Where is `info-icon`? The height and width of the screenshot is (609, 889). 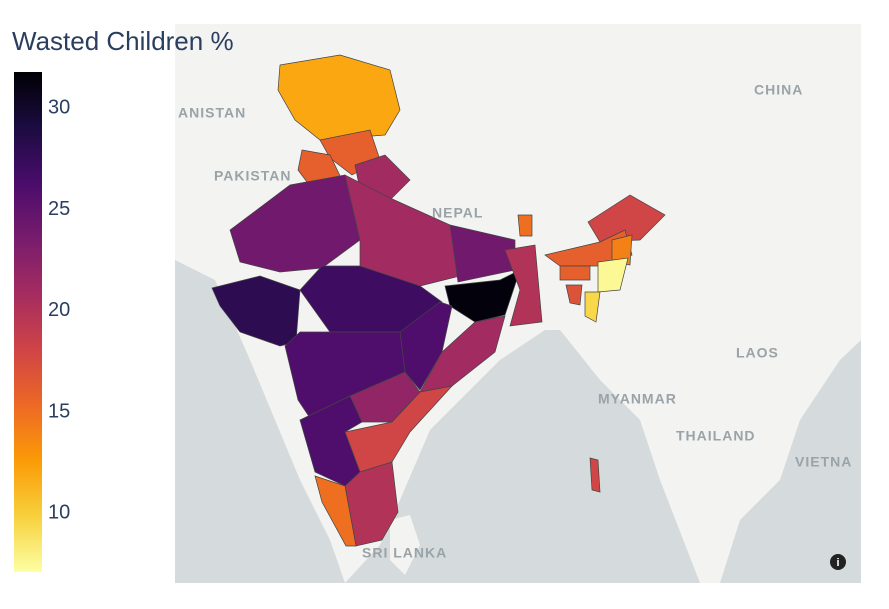
info-icon is located at coordinates (838, 562).